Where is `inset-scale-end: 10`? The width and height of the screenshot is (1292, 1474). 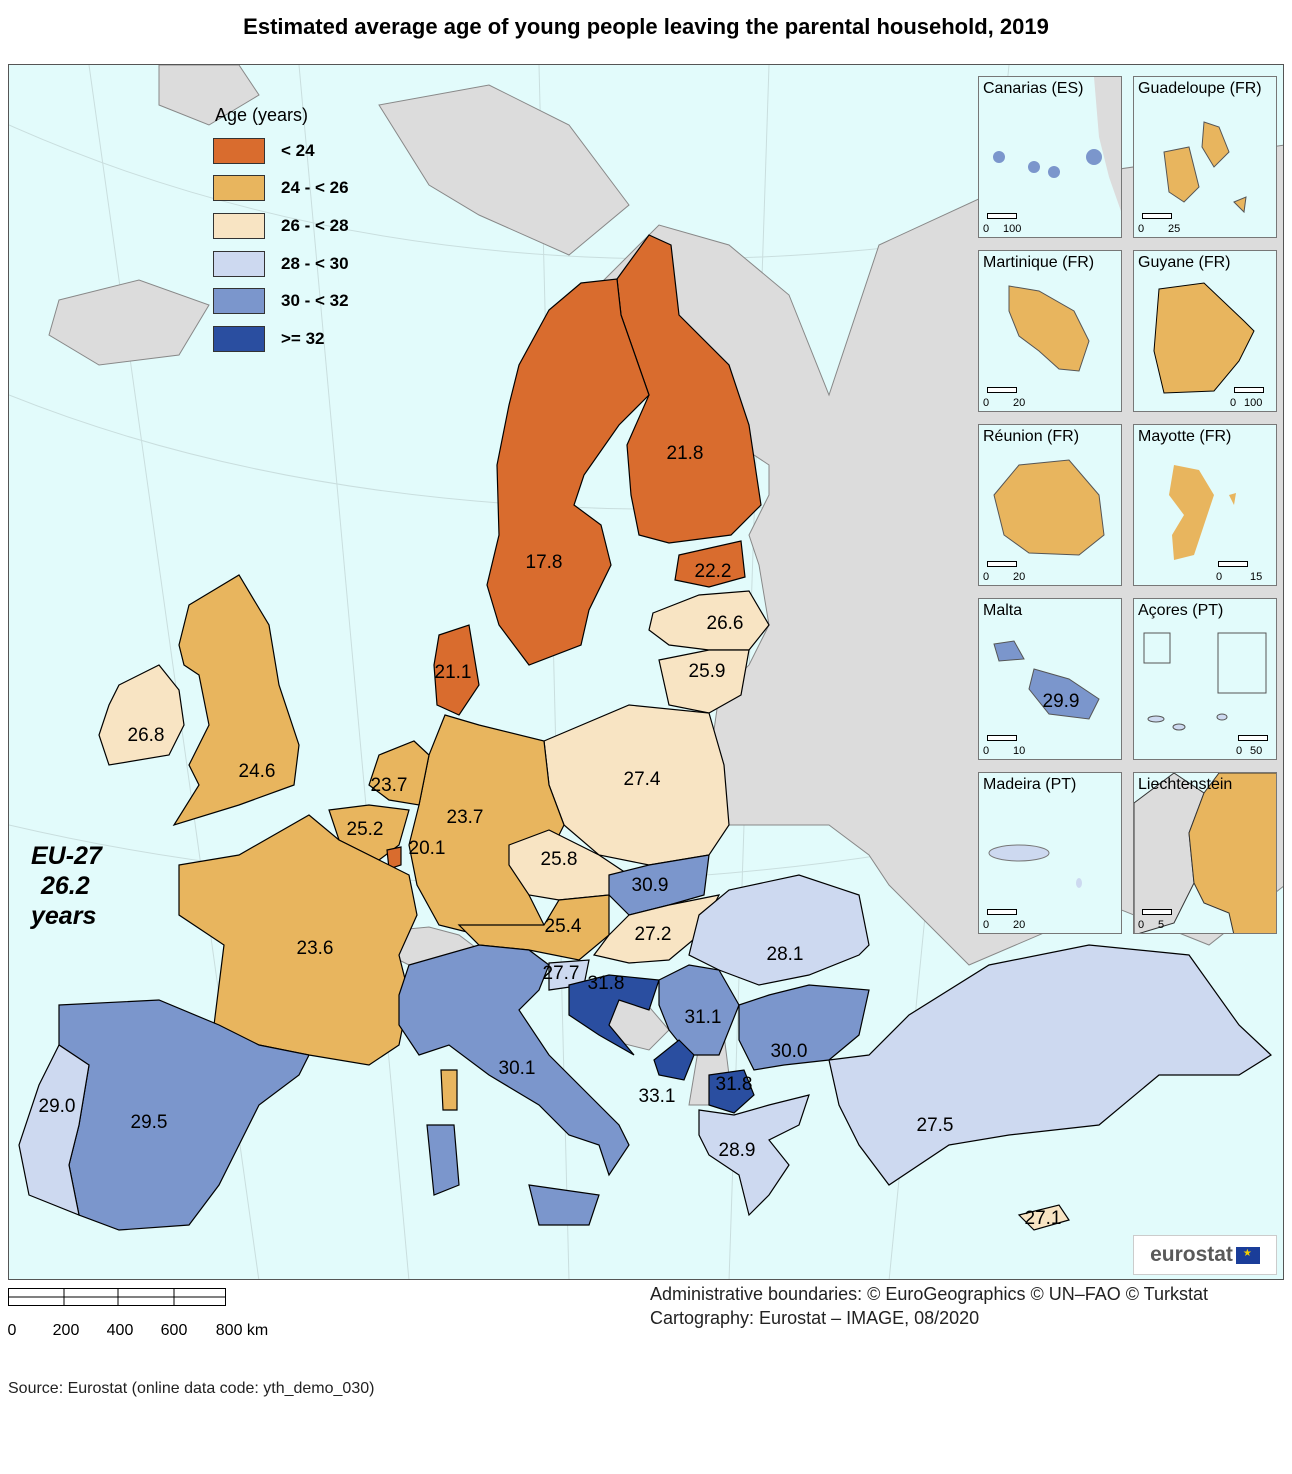
inset-scale-end: 10 is located at coordinates (1019, 751).